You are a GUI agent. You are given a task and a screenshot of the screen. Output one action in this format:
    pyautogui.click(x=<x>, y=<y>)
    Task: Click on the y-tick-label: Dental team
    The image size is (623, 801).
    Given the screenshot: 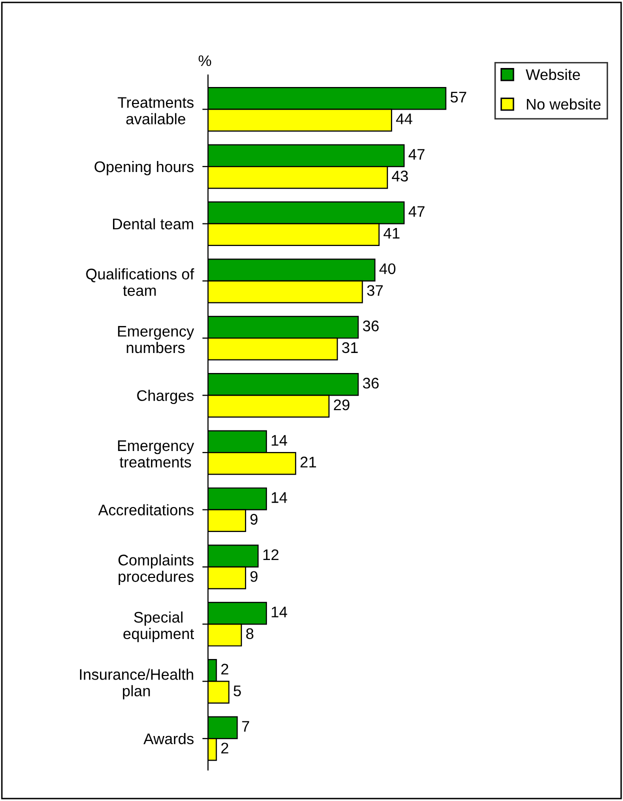 What is the action you would take?
    pyautogui.click(x=153, y=224)
    